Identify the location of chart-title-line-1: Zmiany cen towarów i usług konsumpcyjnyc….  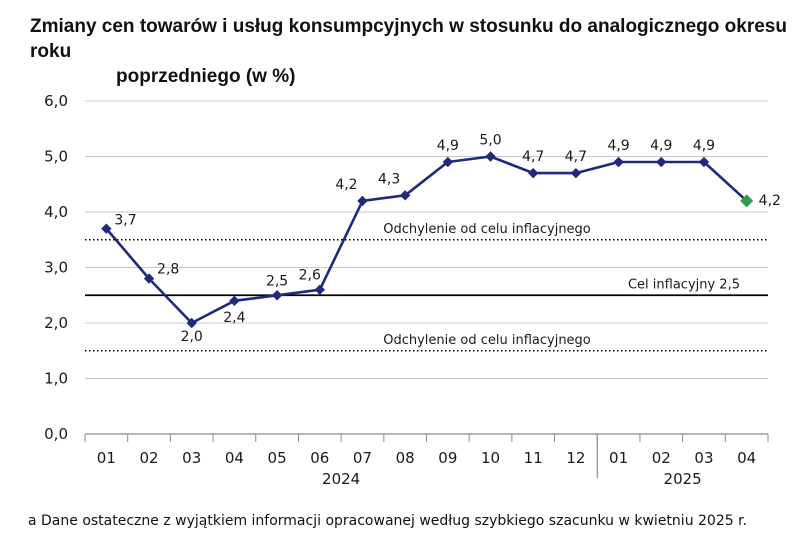
(408, 39).